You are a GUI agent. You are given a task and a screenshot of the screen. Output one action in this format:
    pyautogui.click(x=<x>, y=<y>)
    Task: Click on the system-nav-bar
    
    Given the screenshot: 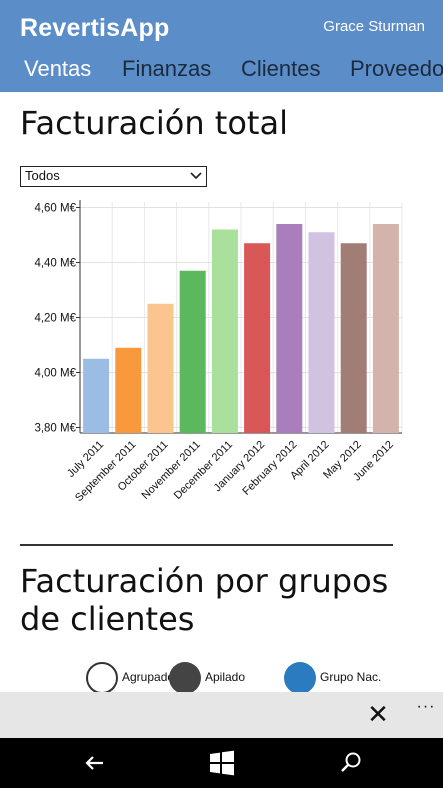 What is the action you would take?
    pyautogui.click(x=221, y=763)
    